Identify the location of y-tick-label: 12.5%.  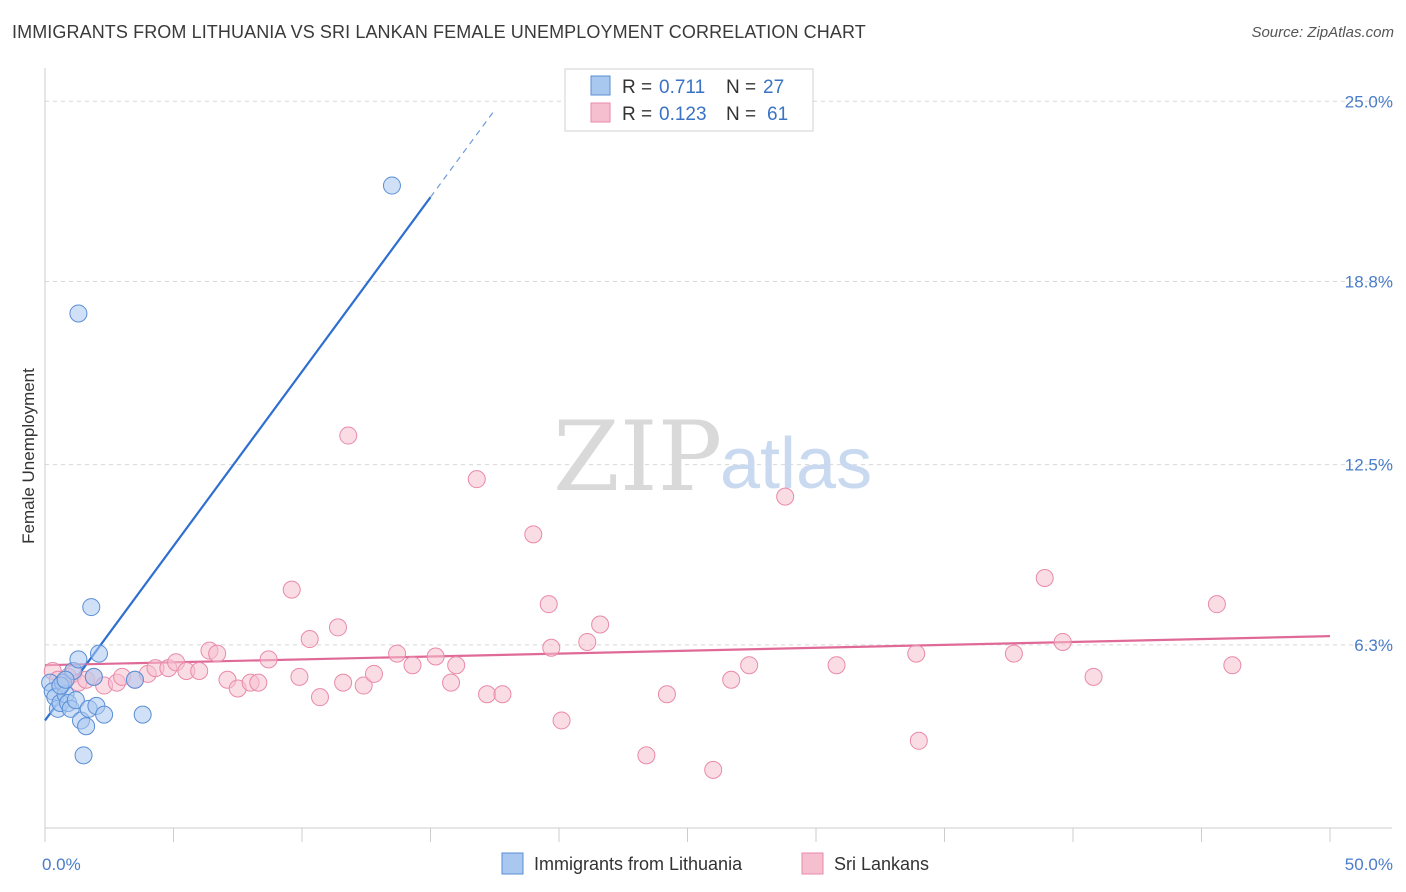
(1369, 465).